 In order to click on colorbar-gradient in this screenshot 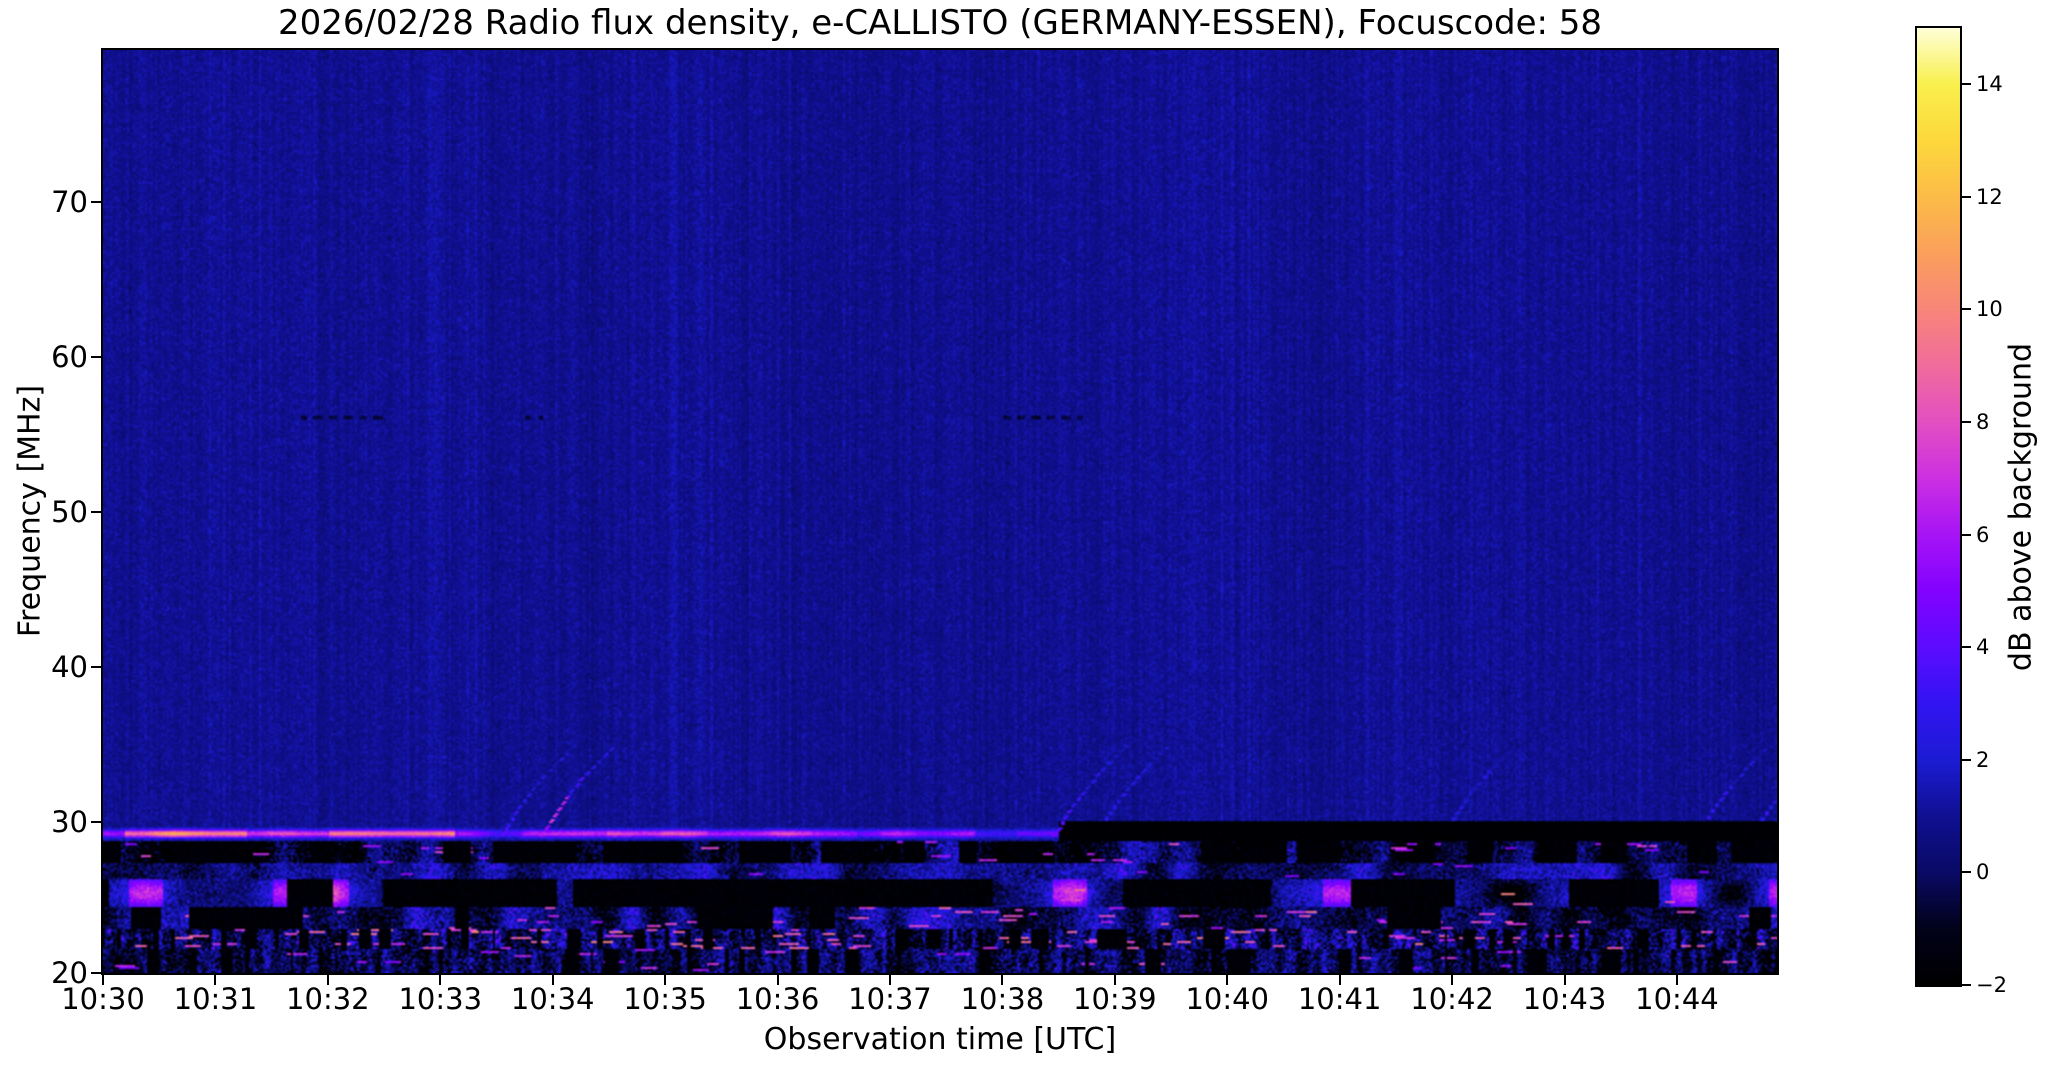, I will do `click(1938, 506)`.